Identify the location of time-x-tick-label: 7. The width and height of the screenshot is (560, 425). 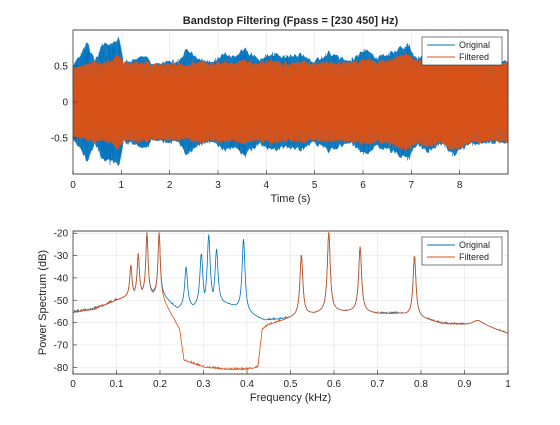
(412, 185).